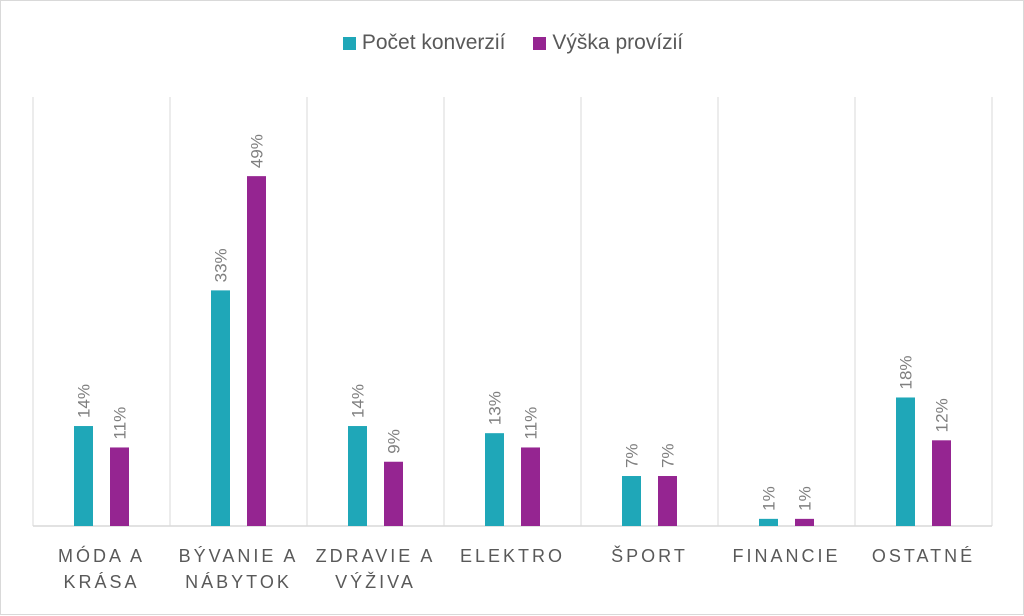  Describe the element at coordinates (375, 569) in the screenshot. I see `category-label: ZDRAVIE A VÝŽIVA` at that location.